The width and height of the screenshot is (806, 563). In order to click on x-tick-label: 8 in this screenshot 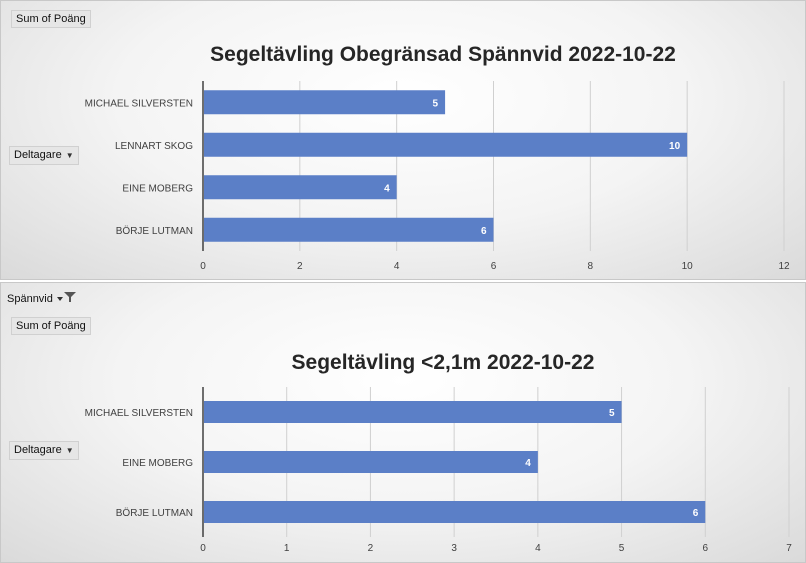, I will do `click(591, 266)`.